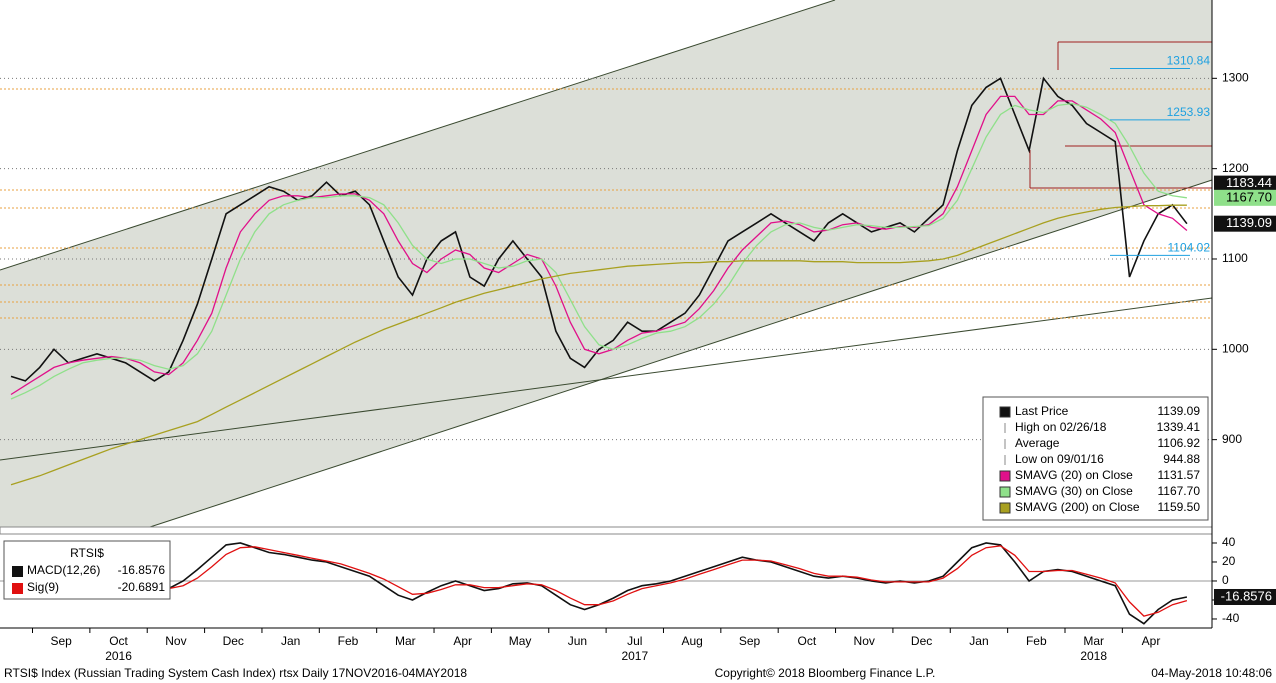 The image size is (1276, 683). I want to click on footer-right: 04-May-2018 10:48:06, so click(1211, 673).